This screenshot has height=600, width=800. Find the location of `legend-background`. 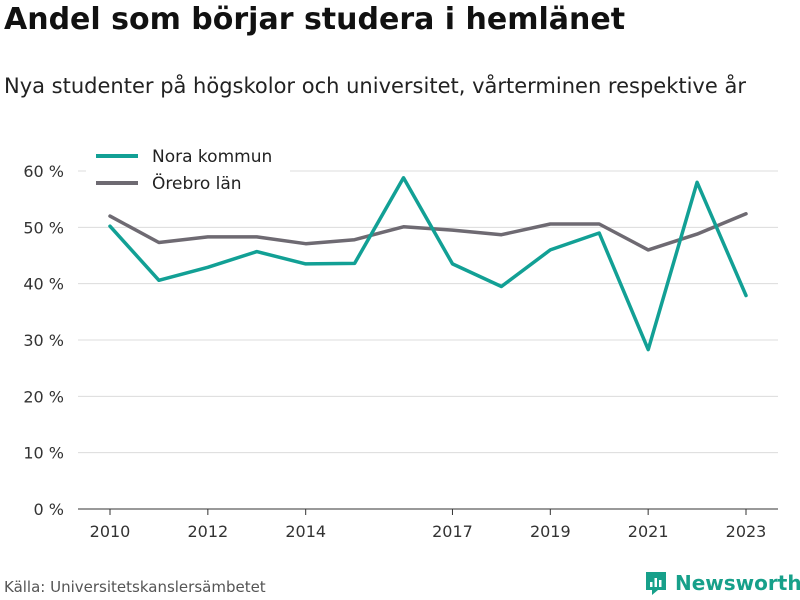

legend-background is located at coordinates (188, 171).